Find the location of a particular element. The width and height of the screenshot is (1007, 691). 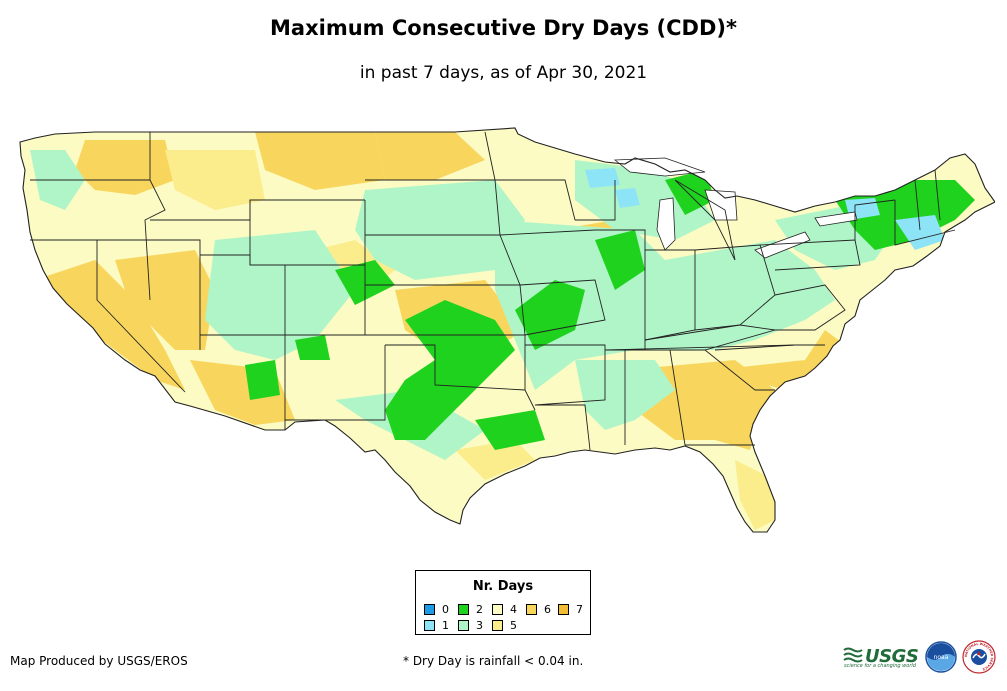

region-1-massachusetts is located at coordinates (920, 232).